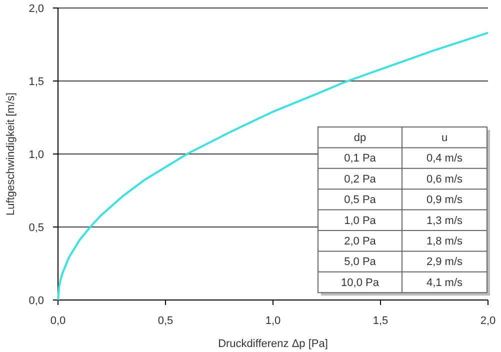 Image resolution: width=501 pixels, height=352 pixels. Describe the element at coordinates (444, 138) in the screenshot. I see `annotation: u` at that location.